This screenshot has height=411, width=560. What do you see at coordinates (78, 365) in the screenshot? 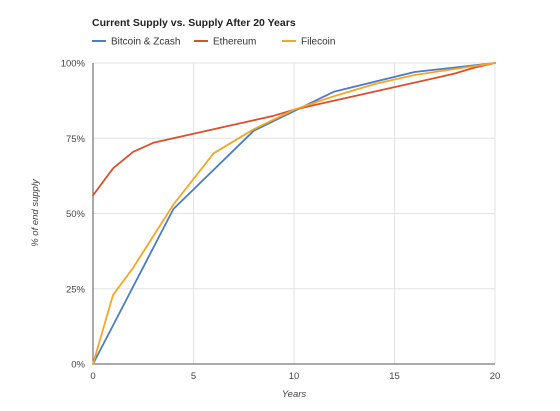
I see `y-tick-label: 0%` at bounding box center [78, 365].